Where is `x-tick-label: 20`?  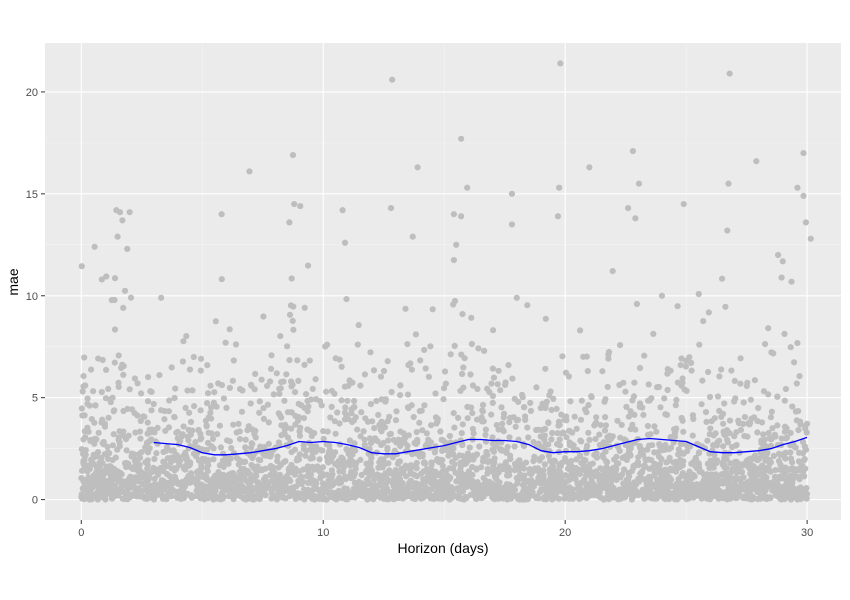
x-tick-label: 20 is located at coordinates (565, 533).